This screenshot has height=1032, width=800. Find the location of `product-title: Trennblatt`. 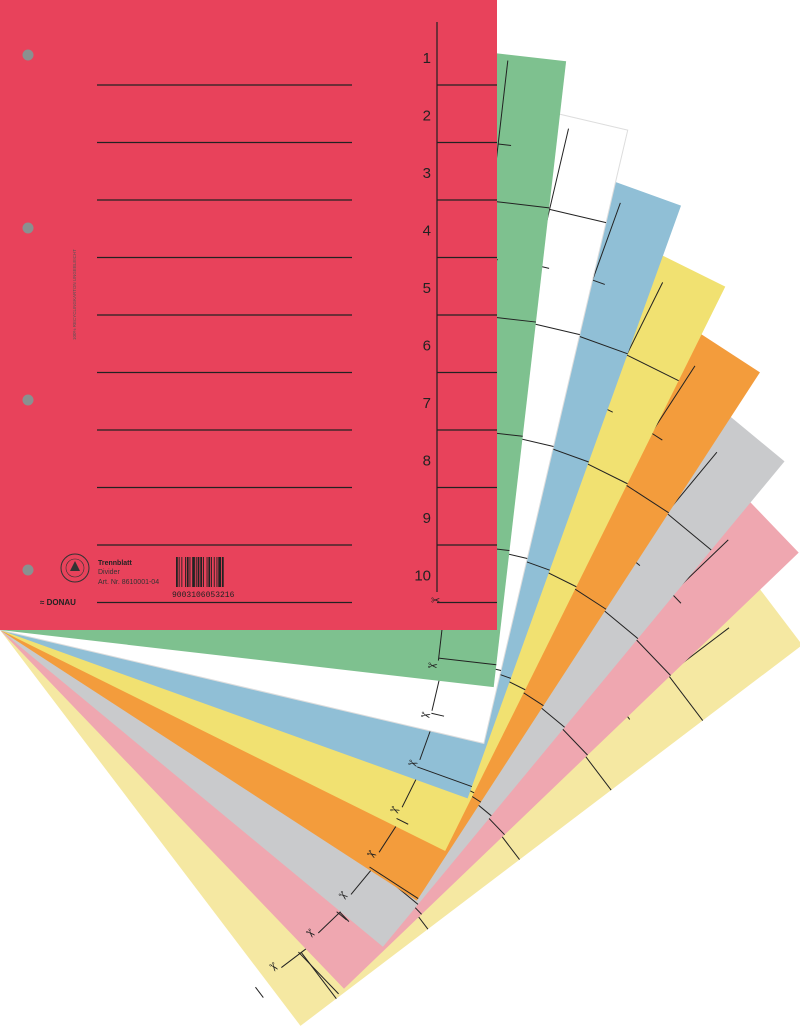

product-title: Trennblatt is located at coordinates (115, 563).